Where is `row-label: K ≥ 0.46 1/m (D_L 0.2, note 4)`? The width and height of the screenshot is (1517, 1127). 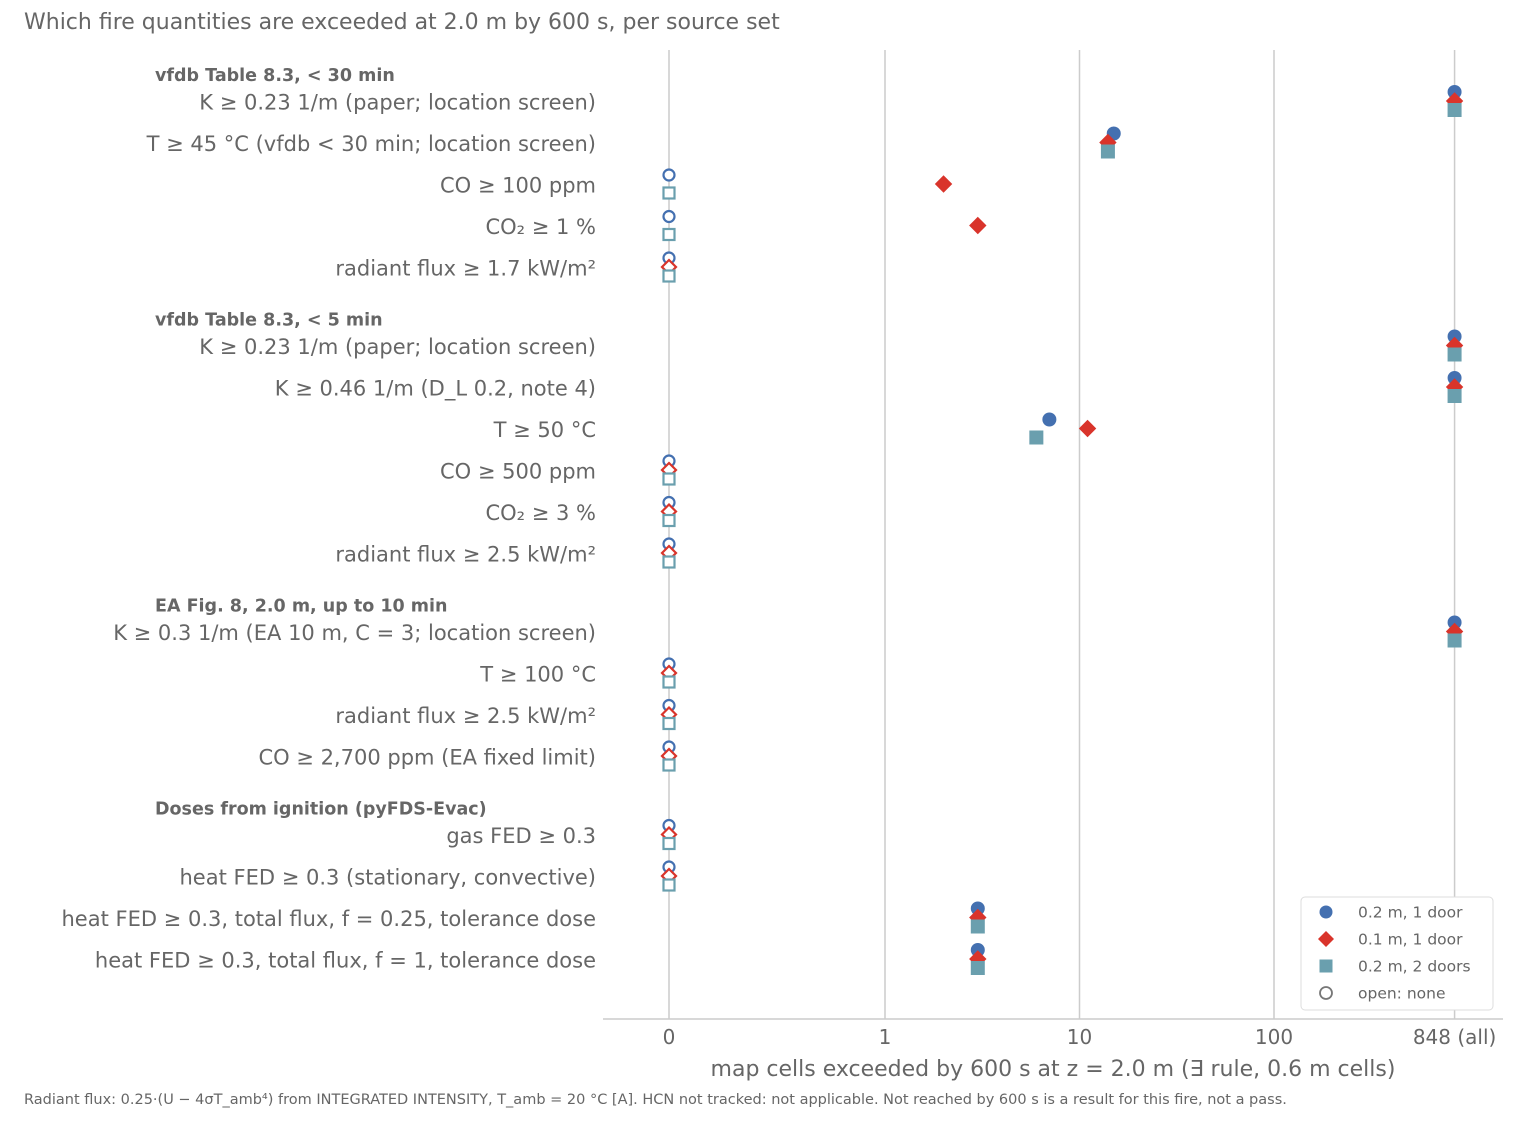 row-label: K ≥ 0.46 1/m (D_L 0.2, note 4) is located at coordinates (435, 389).